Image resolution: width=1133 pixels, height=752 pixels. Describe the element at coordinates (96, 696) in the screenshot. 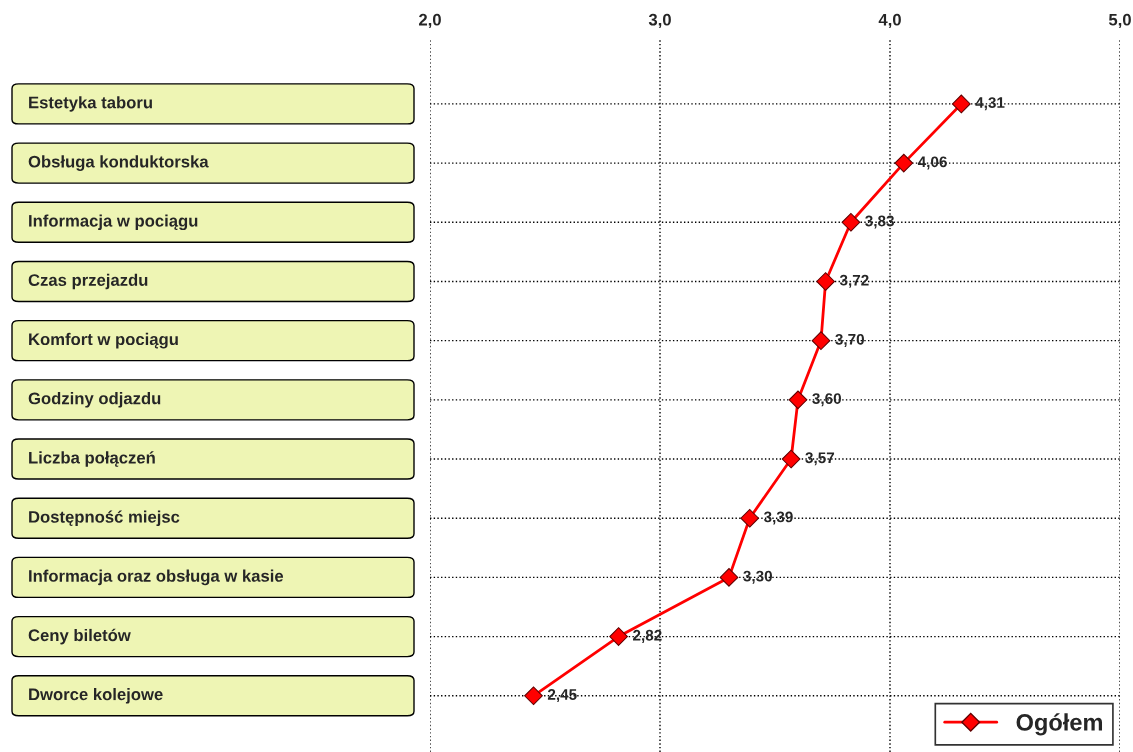

I see `y-tick-label: Dworce kolejowe` at that location.